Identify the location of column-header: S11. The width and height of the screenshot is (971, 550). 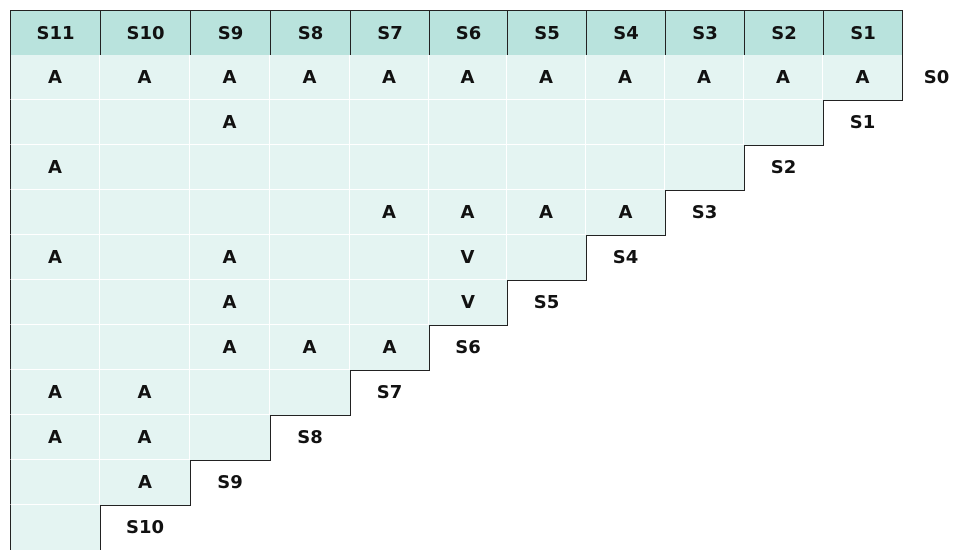
(55, 33).